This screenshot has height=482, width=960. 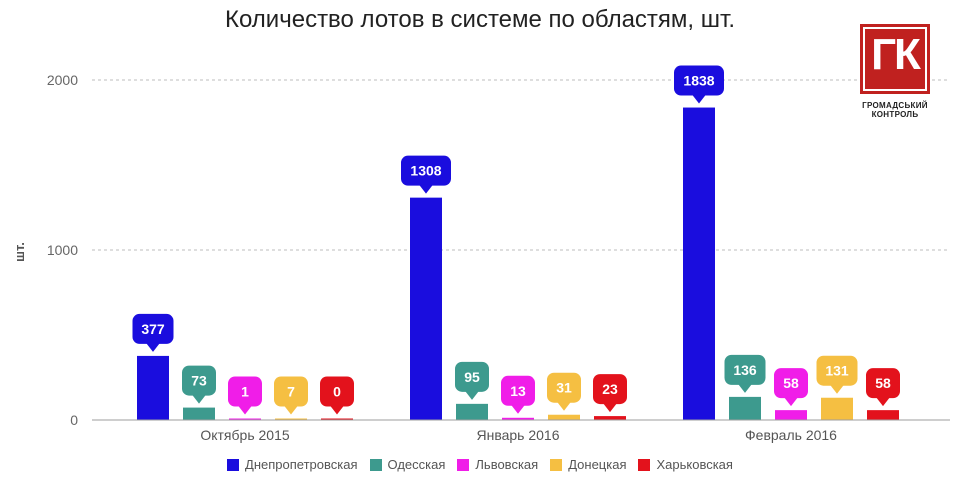 I want to click on logo-mark: ГК, so click(x=896, y=54).